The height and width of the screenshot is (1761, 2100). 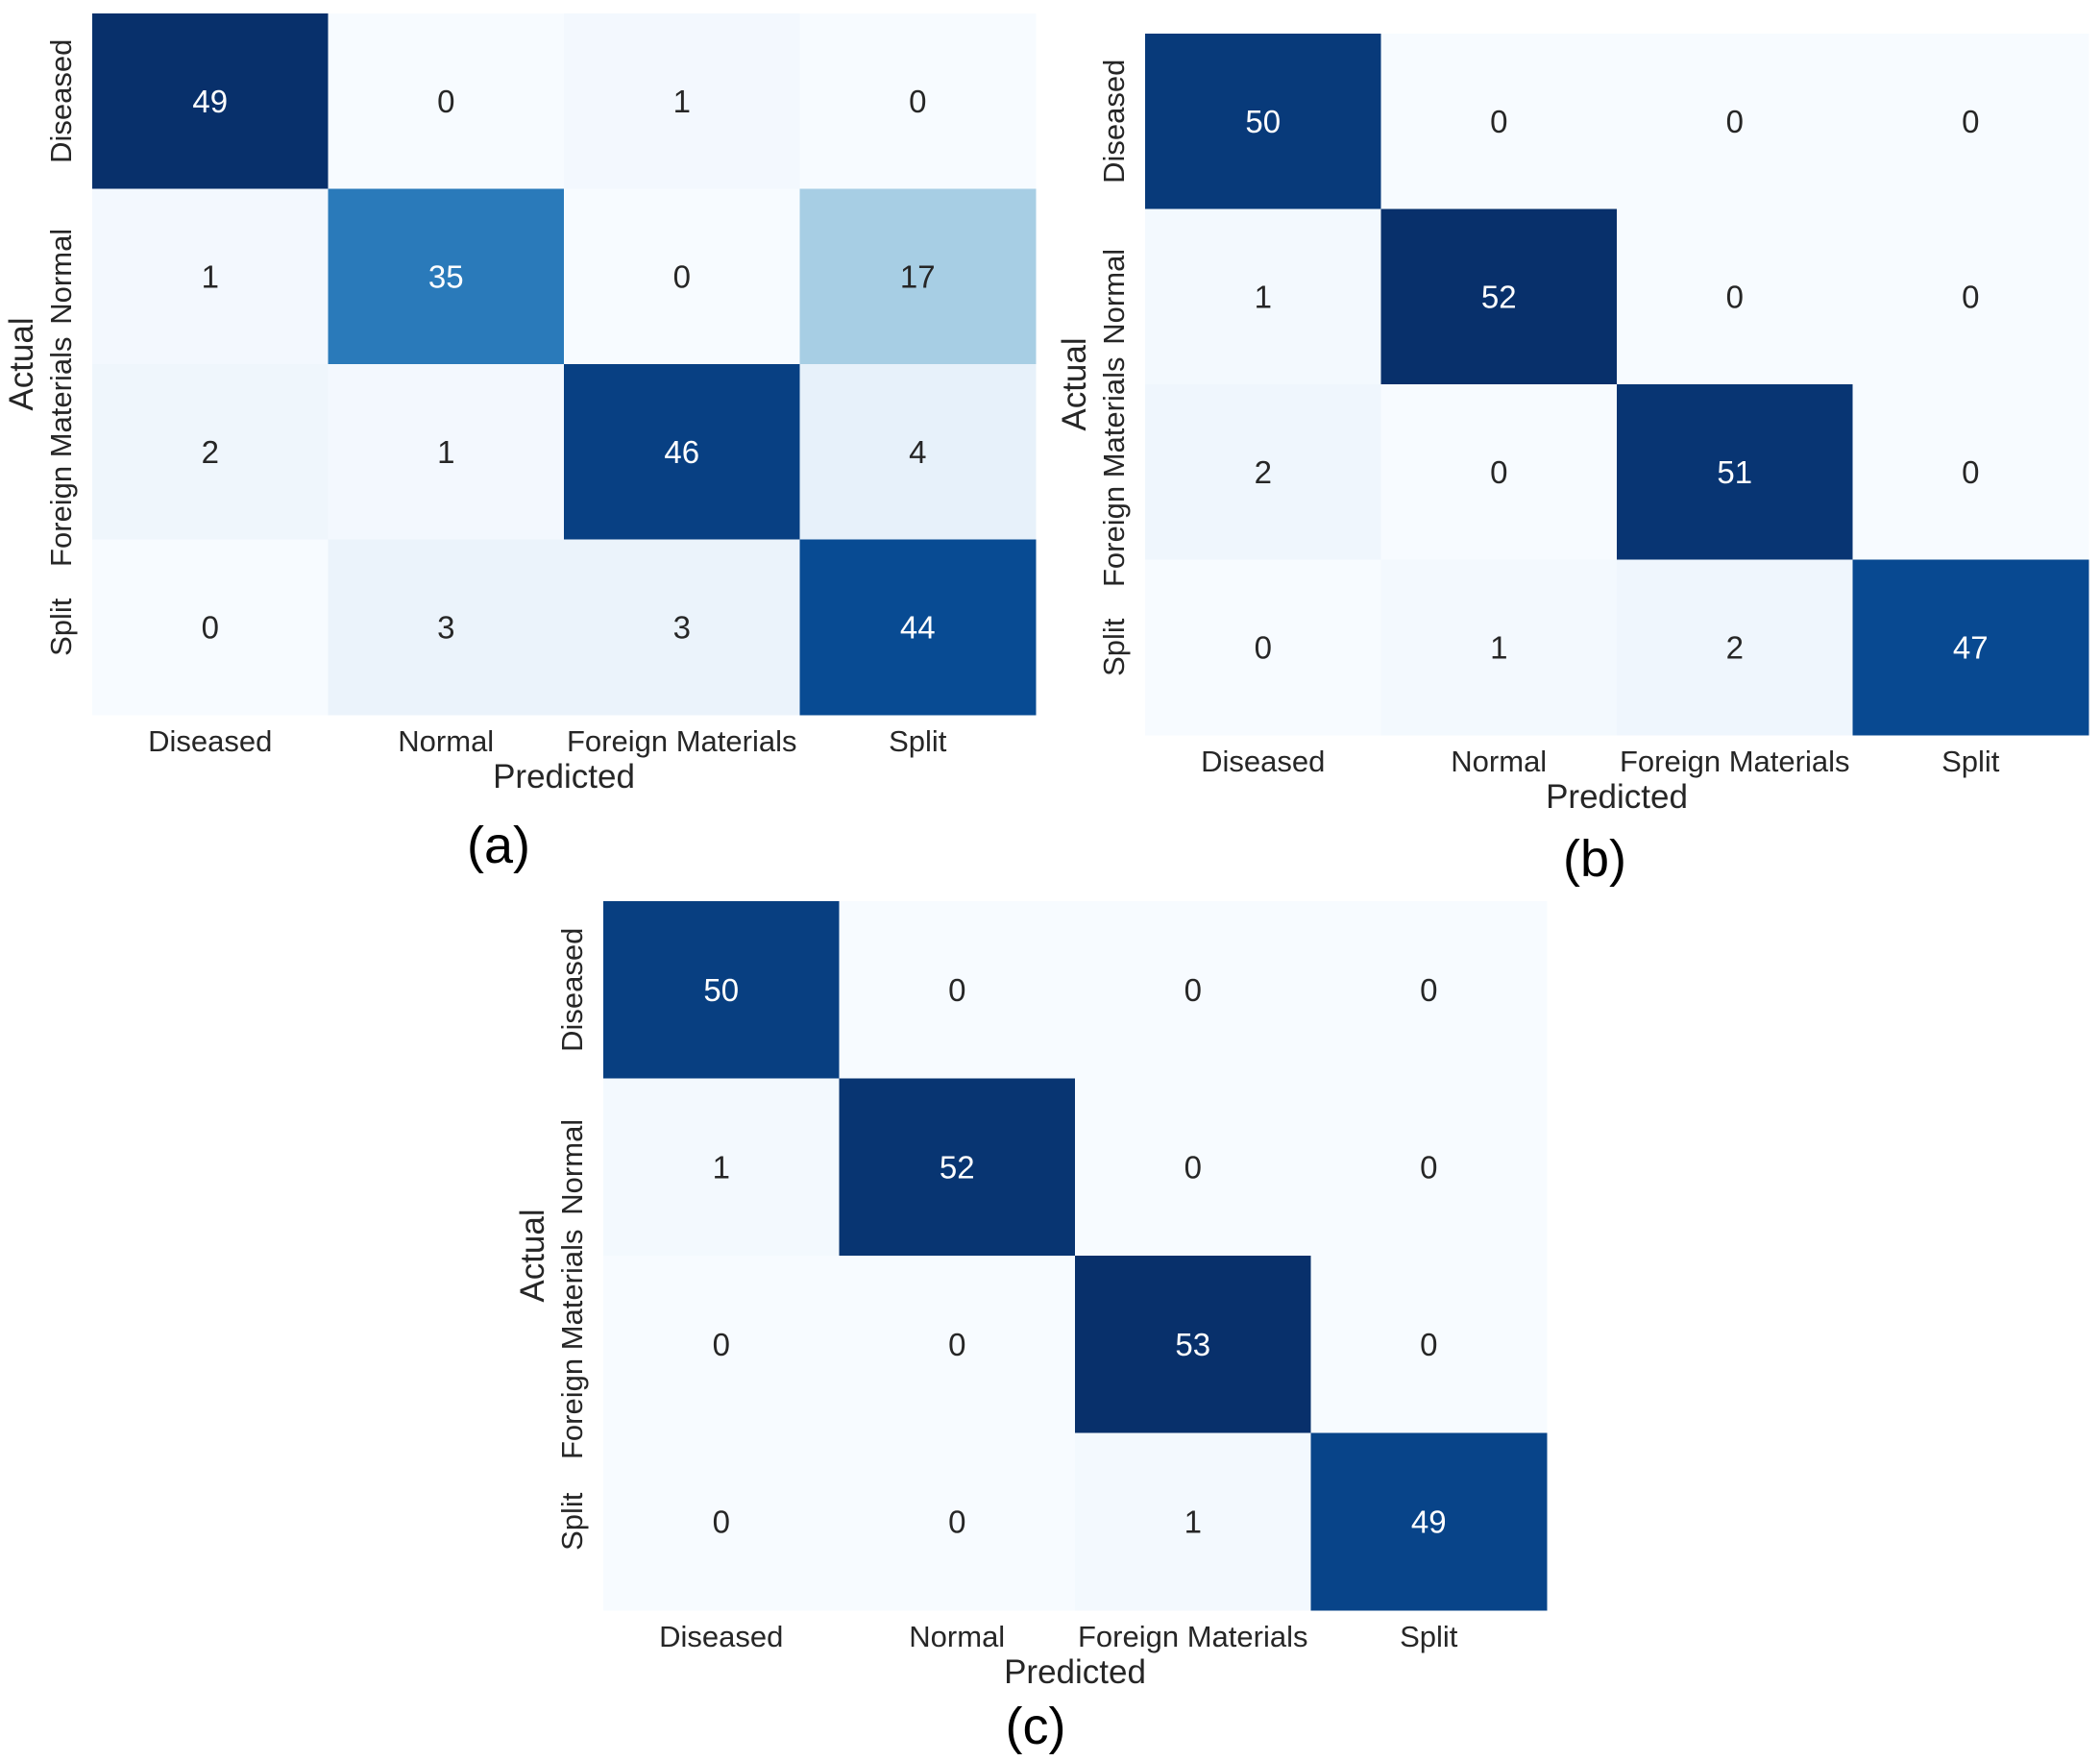 I want to click on panel-label: (c), so click(x=1036, y=1727).